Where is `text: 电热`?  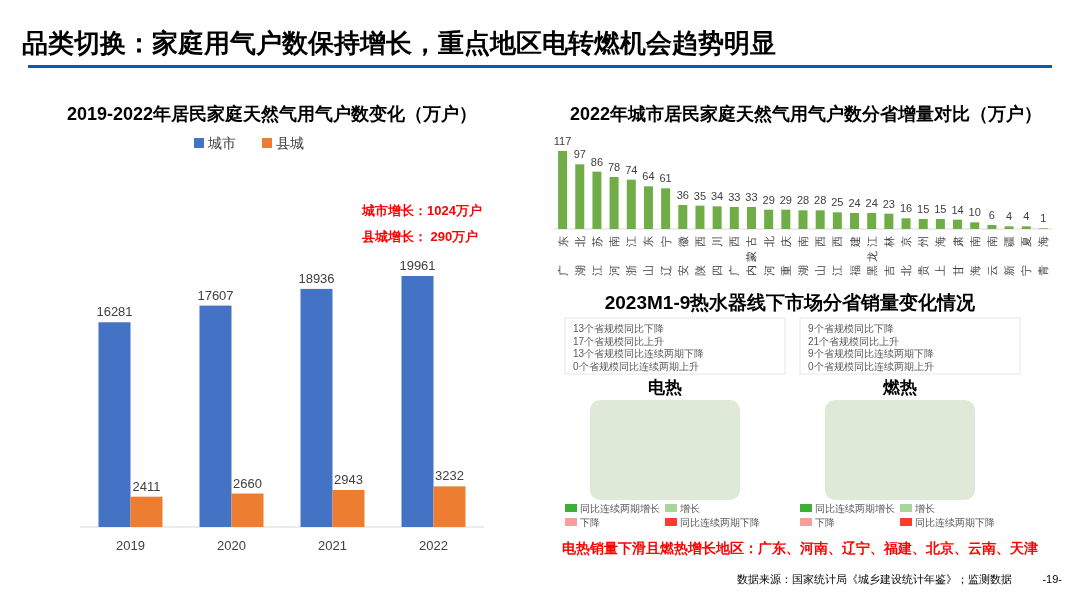
text: 电热 is located at coordinates (665, 387).